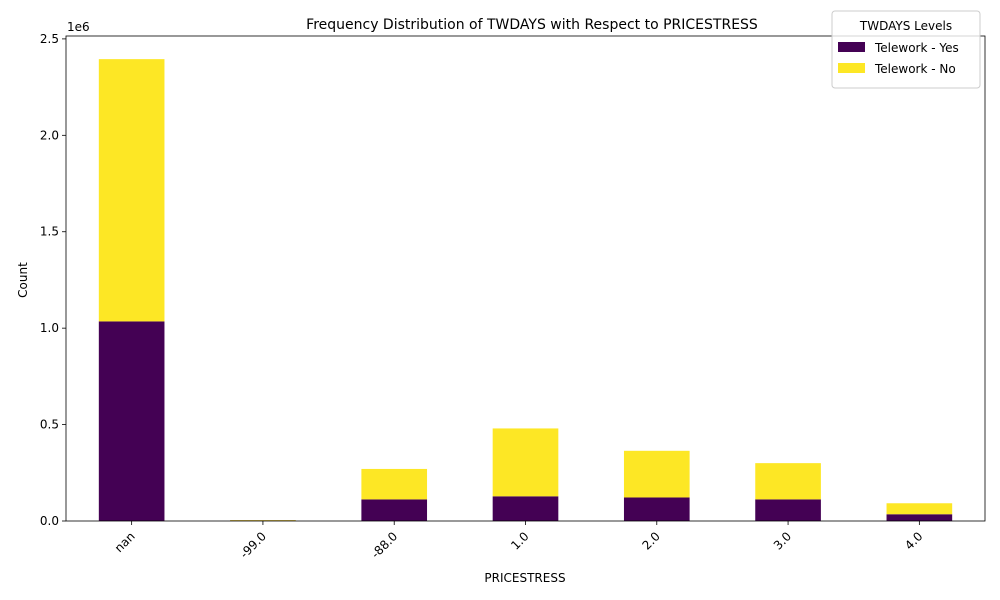 The height and width of the screenshot is (600, 1000). What do you see at coordinates (851, 68) in the screenshot?
I see `legend-swatch-telework-no` at bounding box center [851, 68].